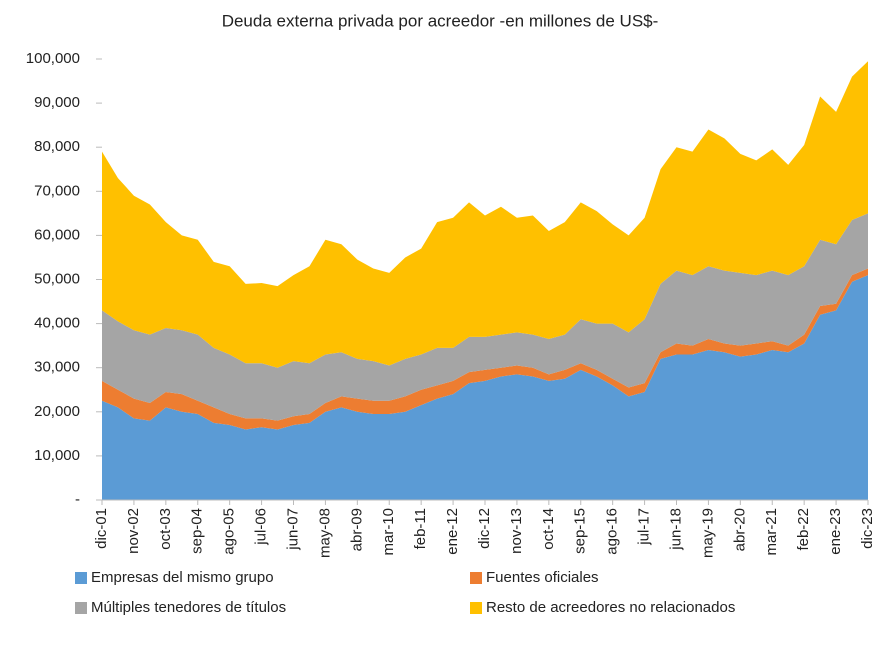  What do you see at coordinates (707, 533) in the screenshot?
I see `x-tick-label: may-19` at bounding box center [707, 533].